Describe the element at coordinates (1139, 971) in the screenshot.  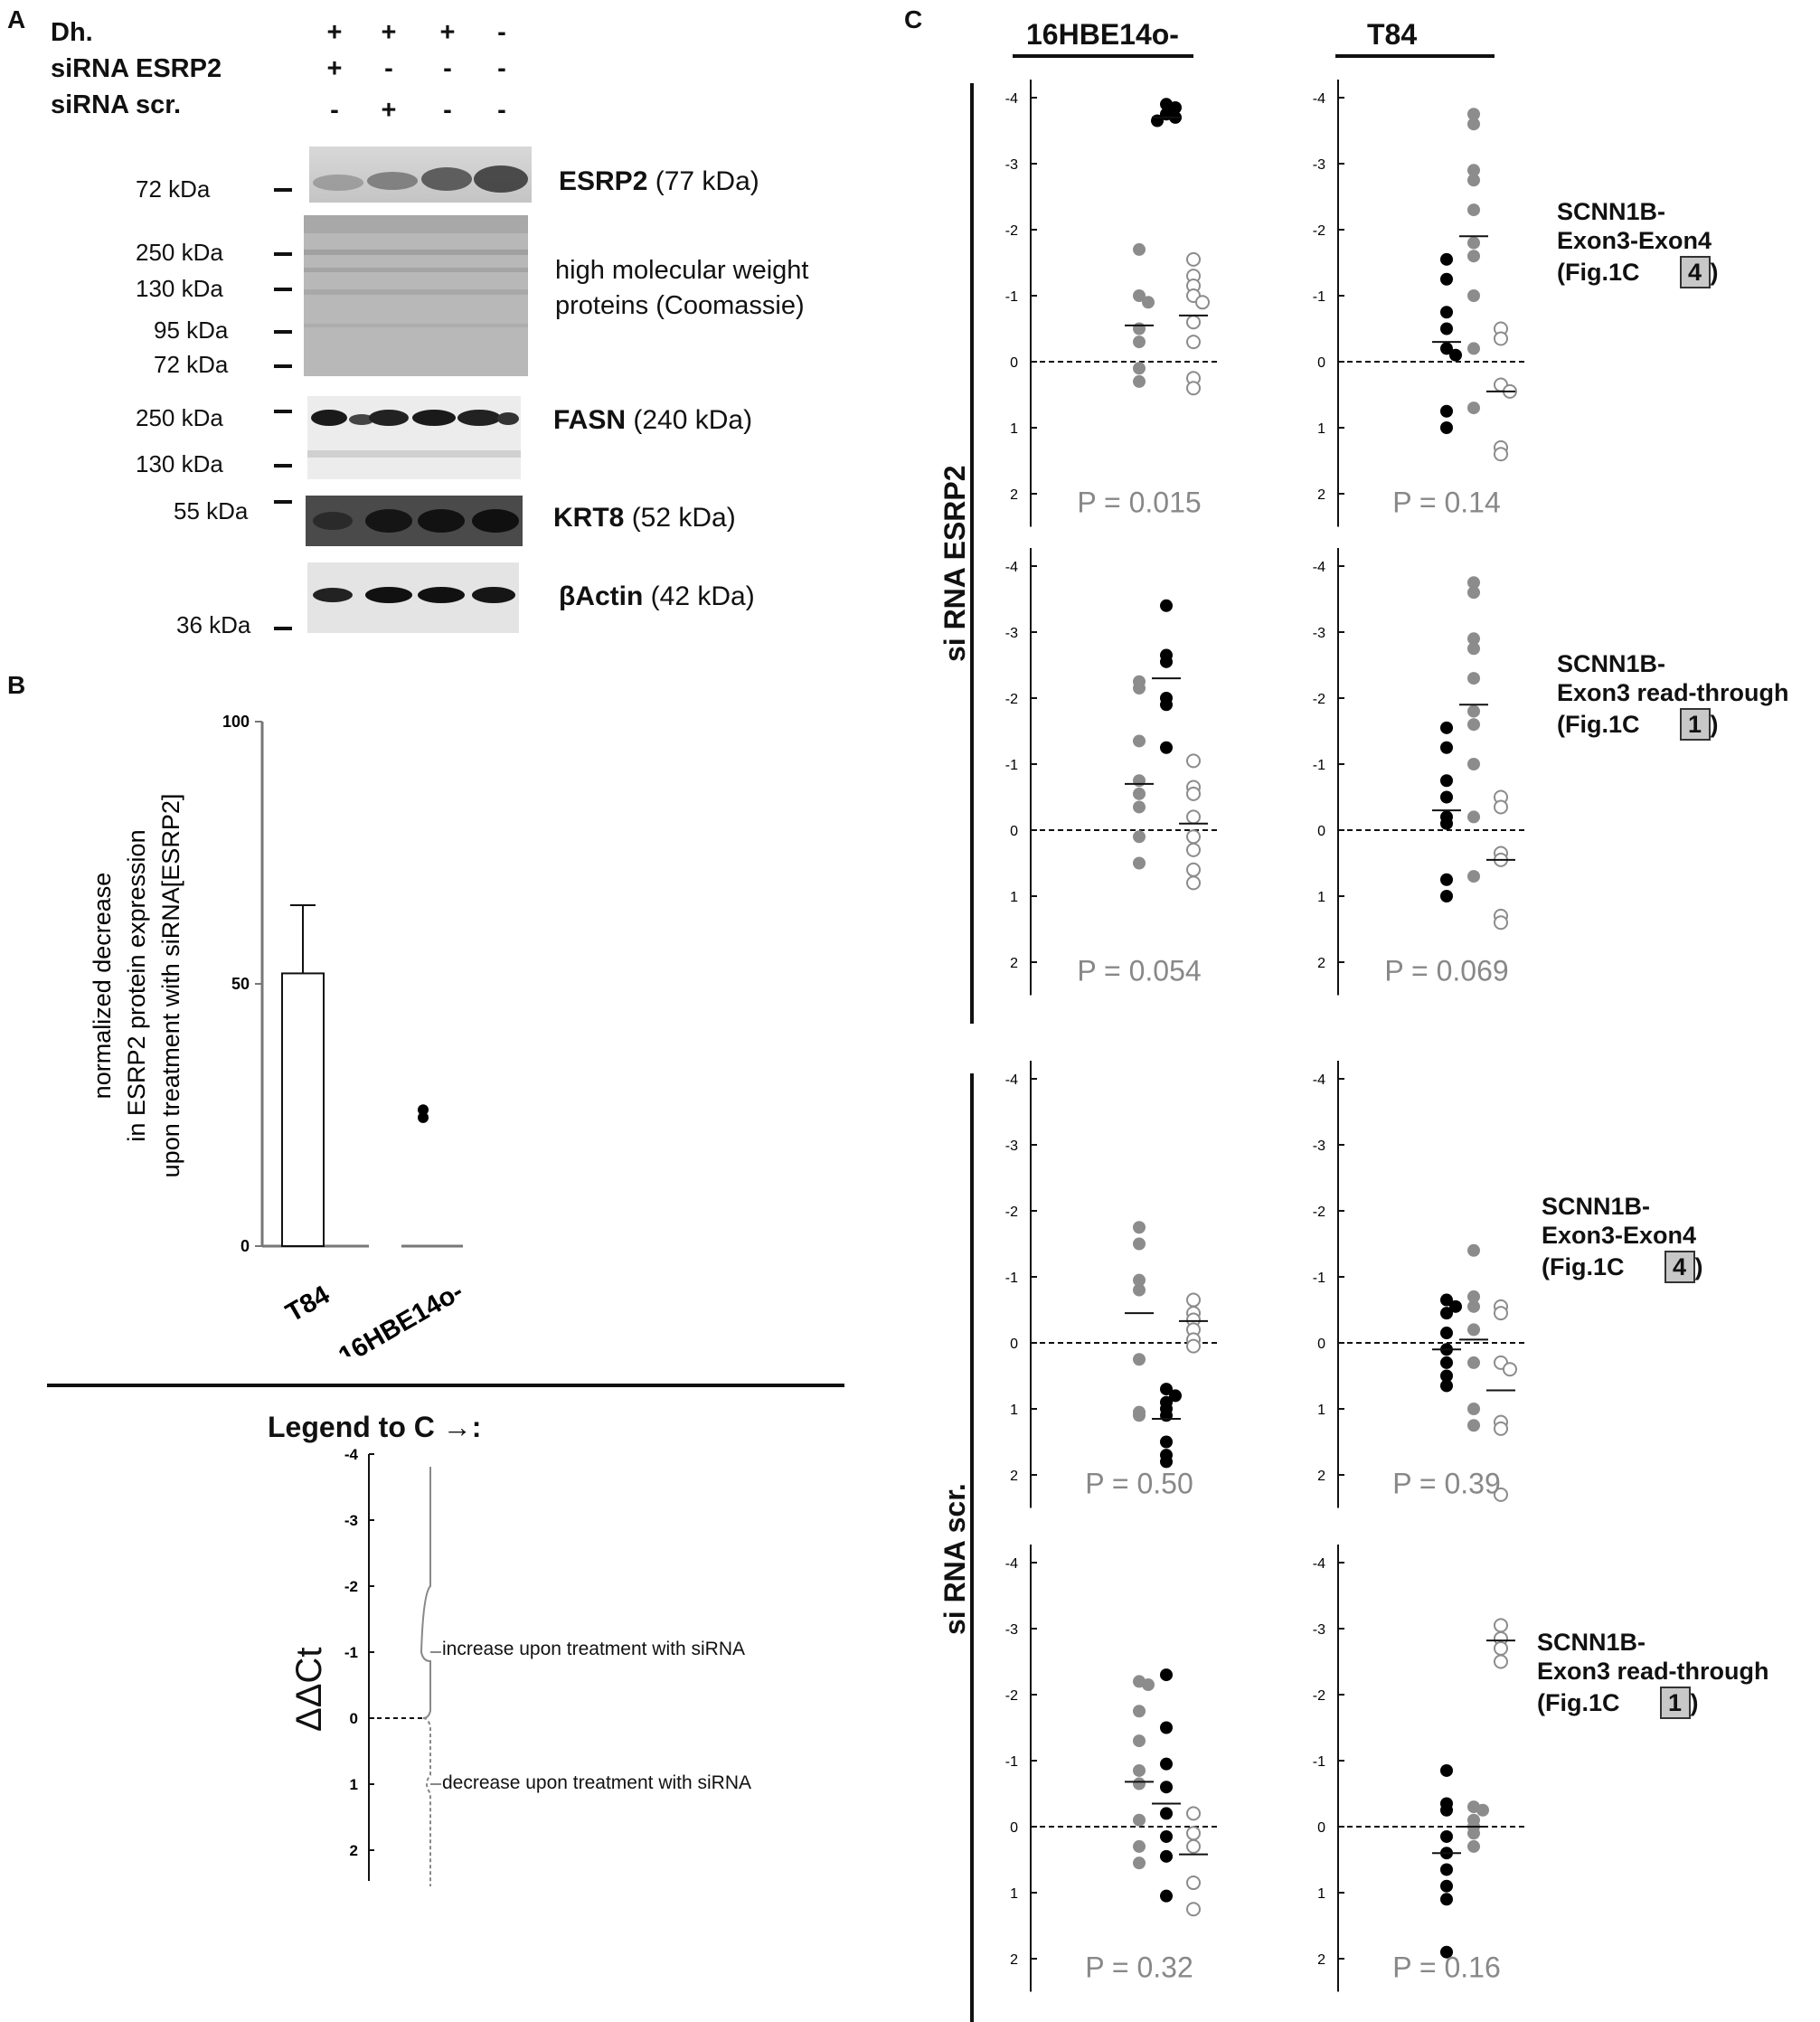
I see `p-value-label: P = 0.054` at that location.